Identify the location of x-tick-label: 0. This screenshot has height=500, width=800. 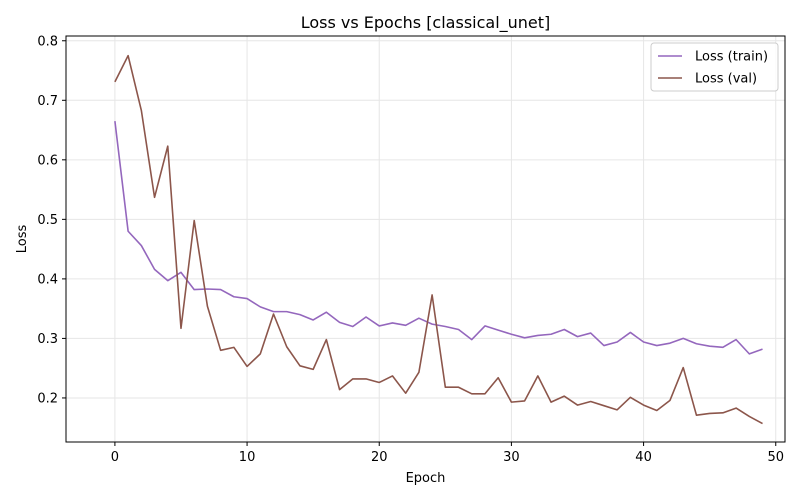
(115, 457).